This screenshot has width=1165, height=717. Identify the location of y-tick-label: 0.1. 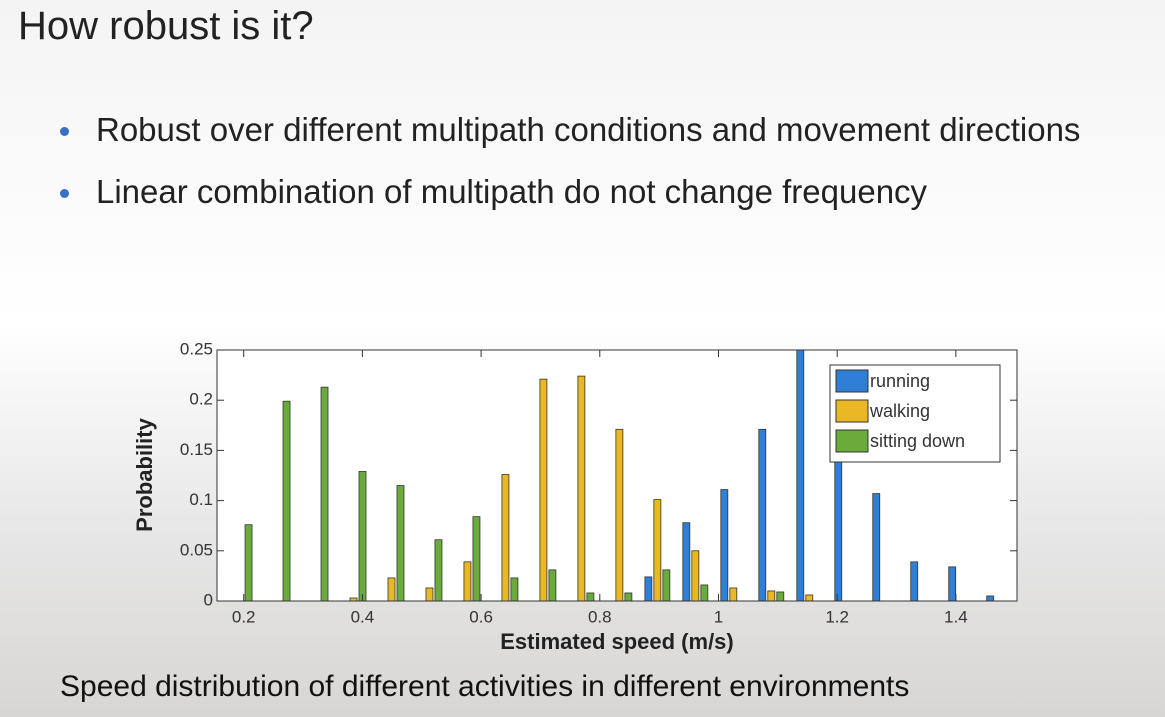
(201, 499).